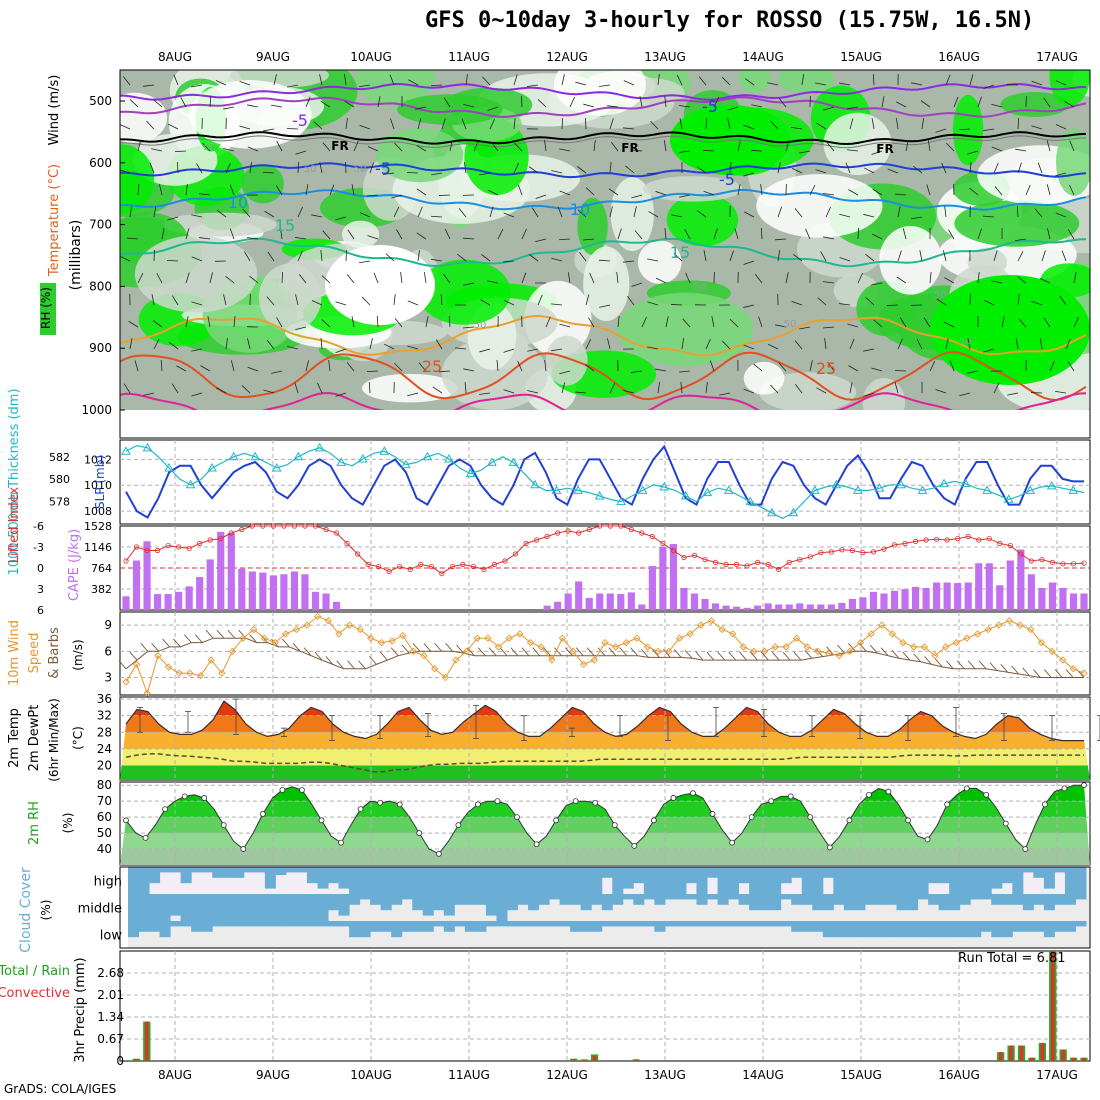 Image resolution: width=1100 pixels, height=1100 pixels. What do you see at coordinates (605, 424) in the screenshot?
I see `panel-blank` at bounding box center [605, 424].